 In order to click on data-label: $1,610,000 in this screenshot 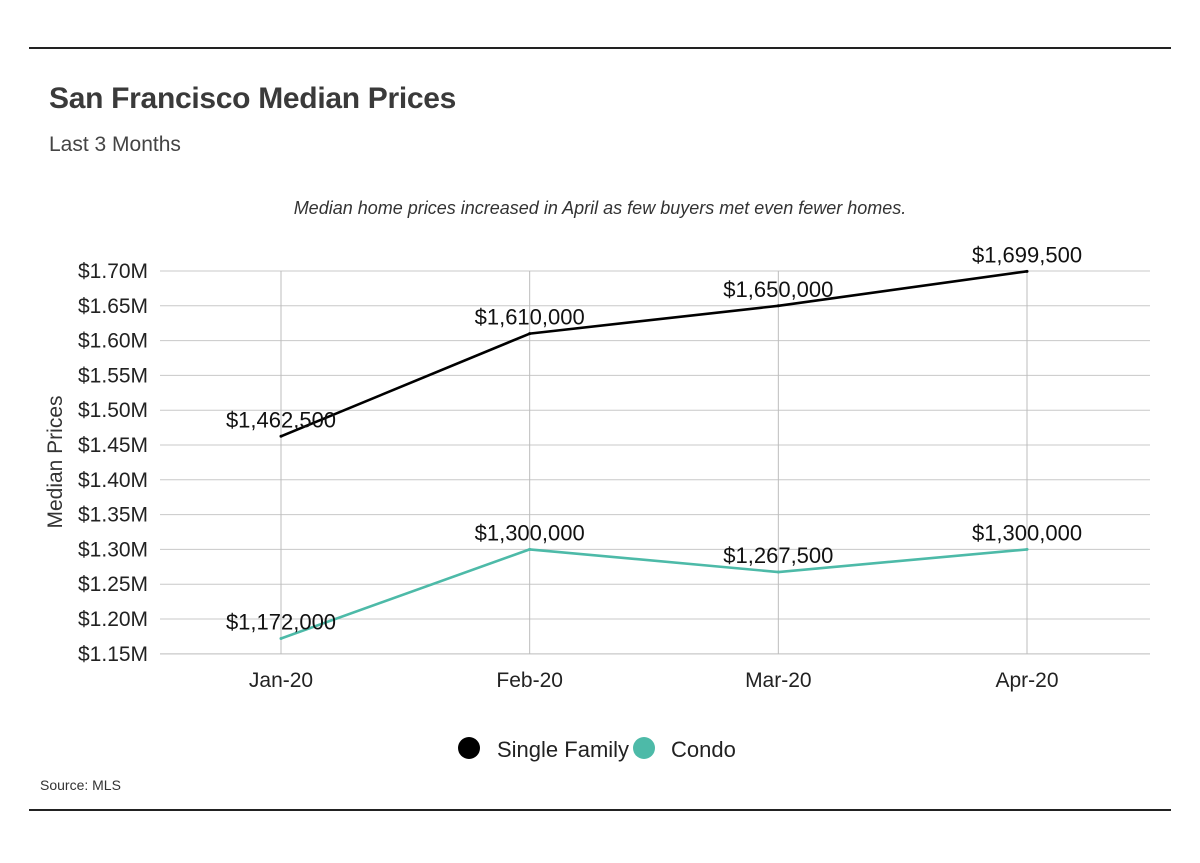, I will do `click(530, 317)`.